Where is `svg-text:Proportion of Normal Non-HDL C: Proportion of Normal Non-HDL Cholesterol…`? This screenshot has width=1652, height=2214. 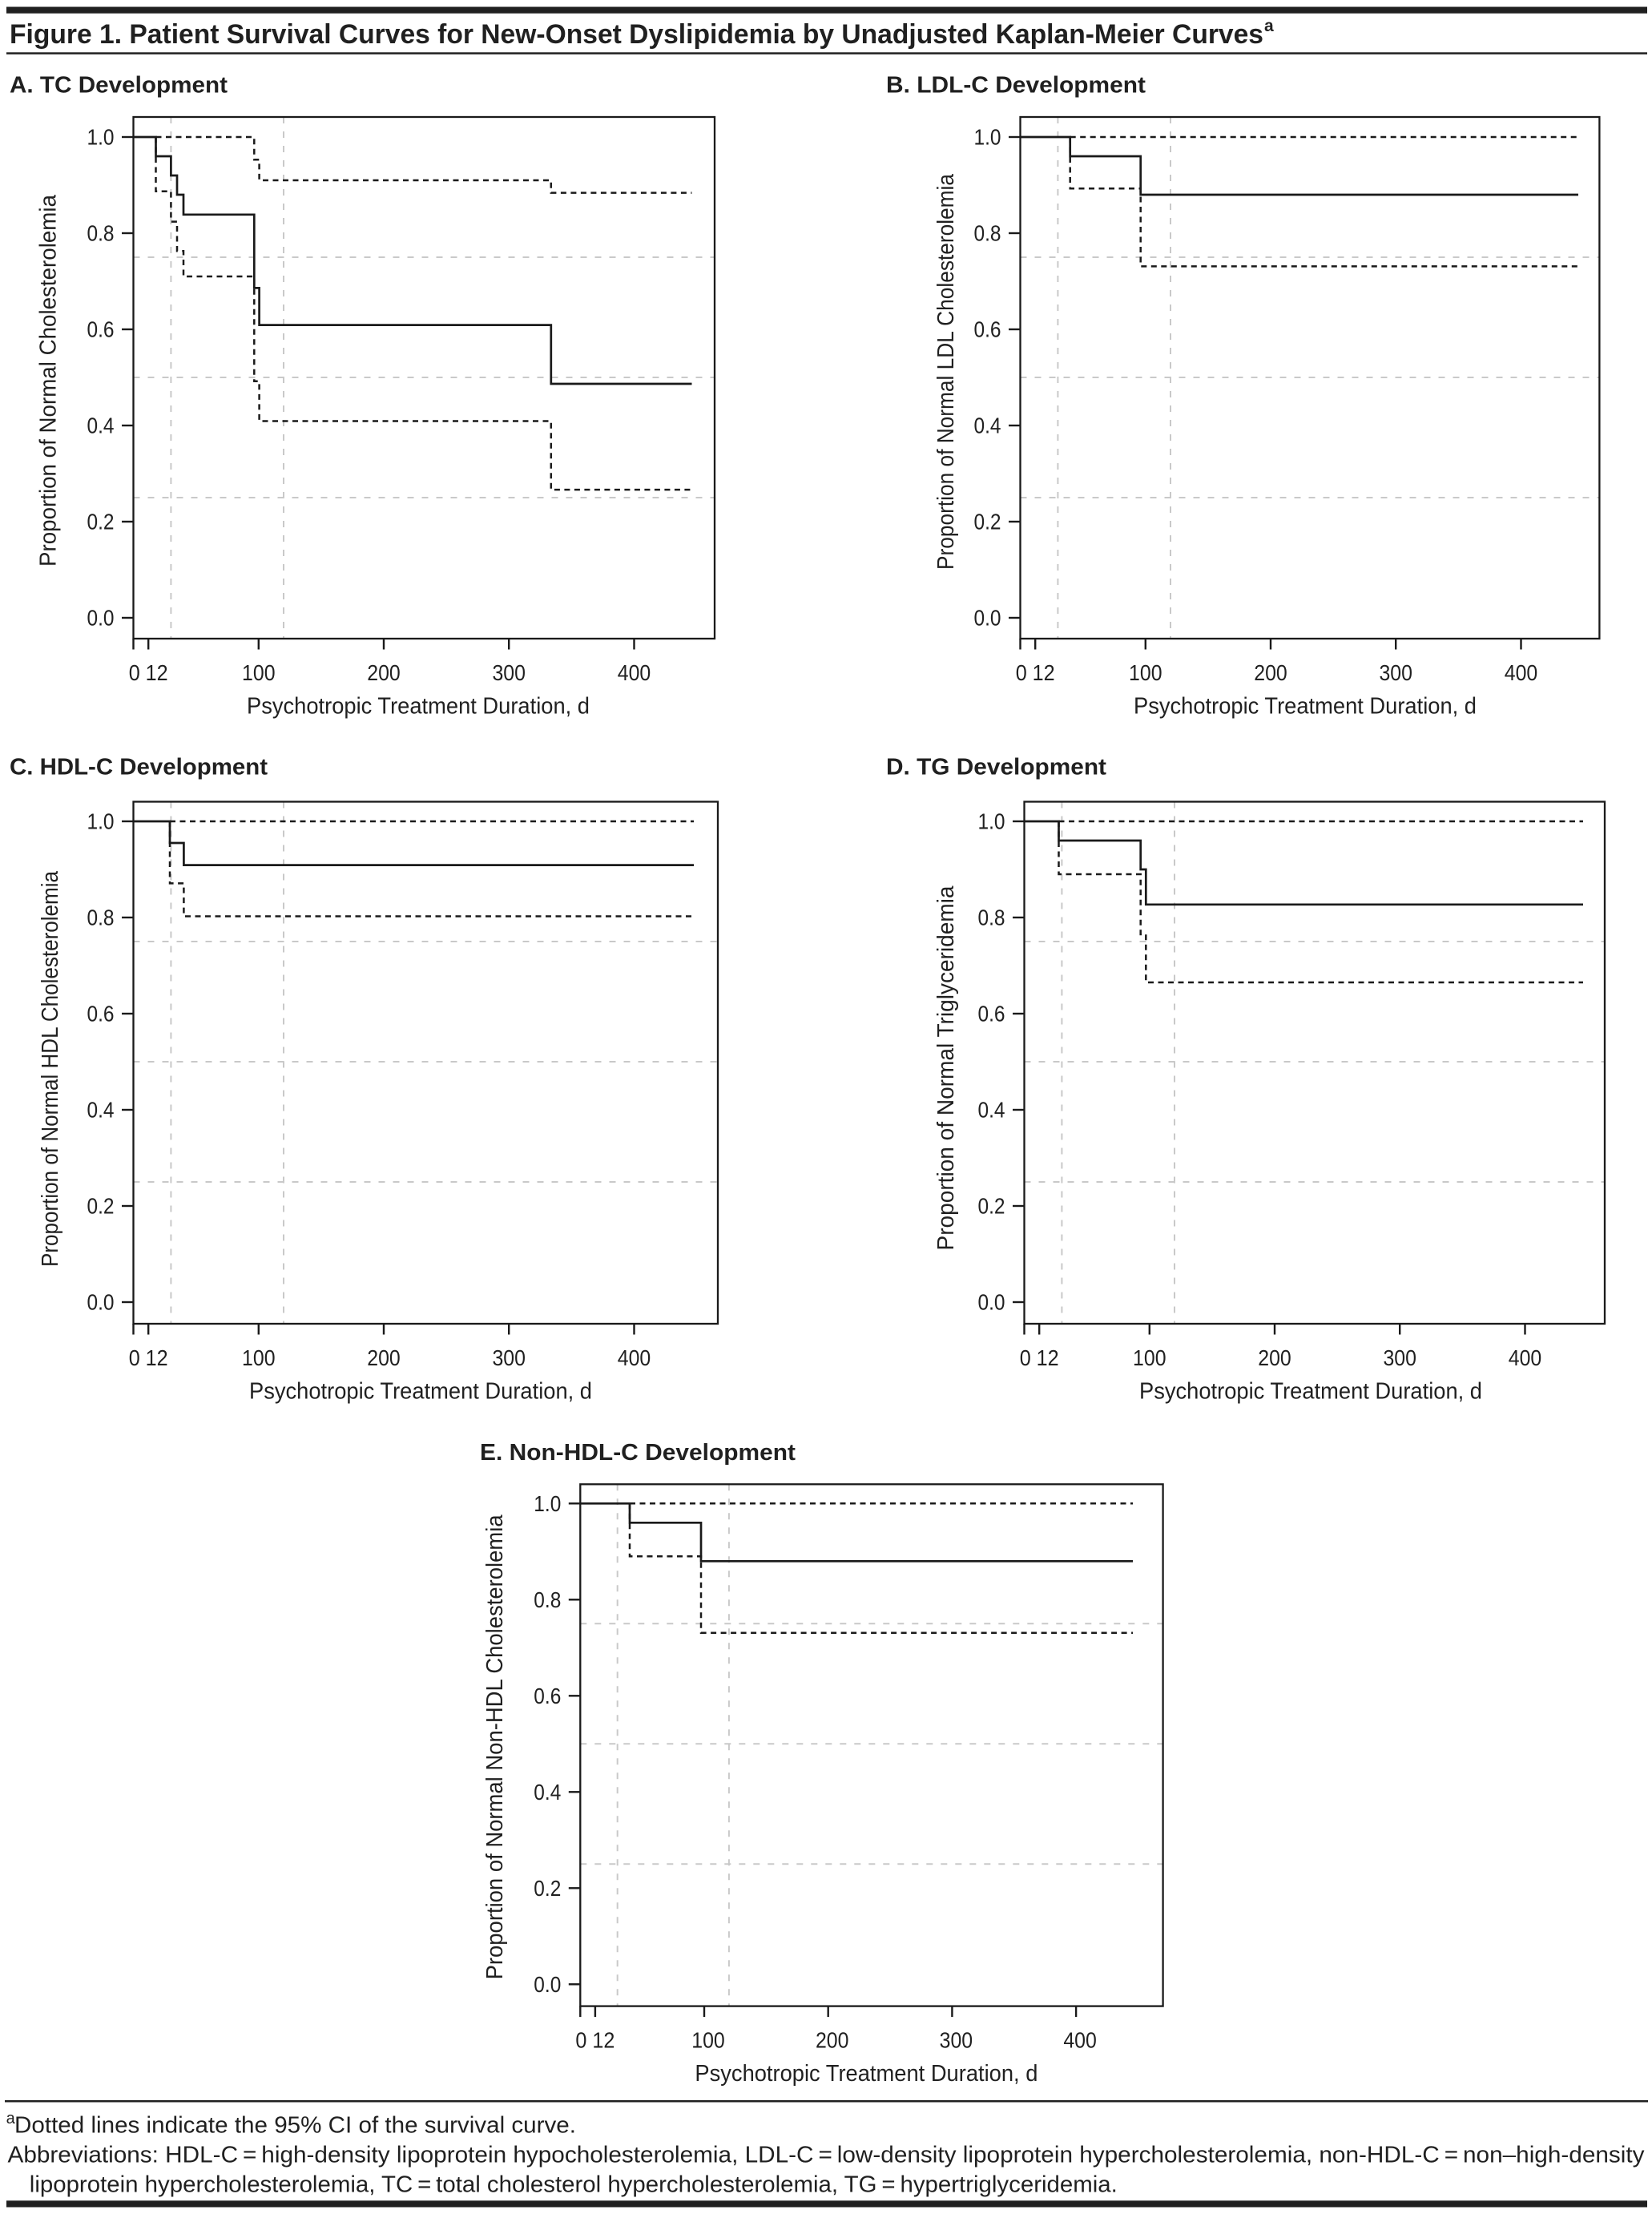
svg-text:Proportion of Normal Non-HDL C: Proportion of Normal Non-HDL Cholesterol… is located at coordinates (495, 1747).